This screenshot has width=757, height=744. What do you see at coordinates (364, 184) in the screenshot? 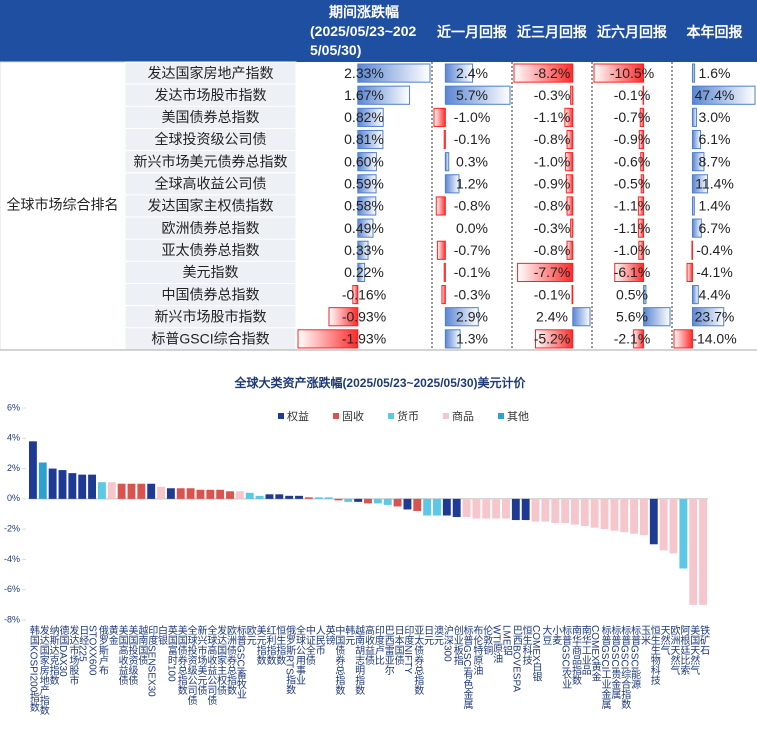
I see `cell-value: 0.59%` at bounding box center [364, 184].